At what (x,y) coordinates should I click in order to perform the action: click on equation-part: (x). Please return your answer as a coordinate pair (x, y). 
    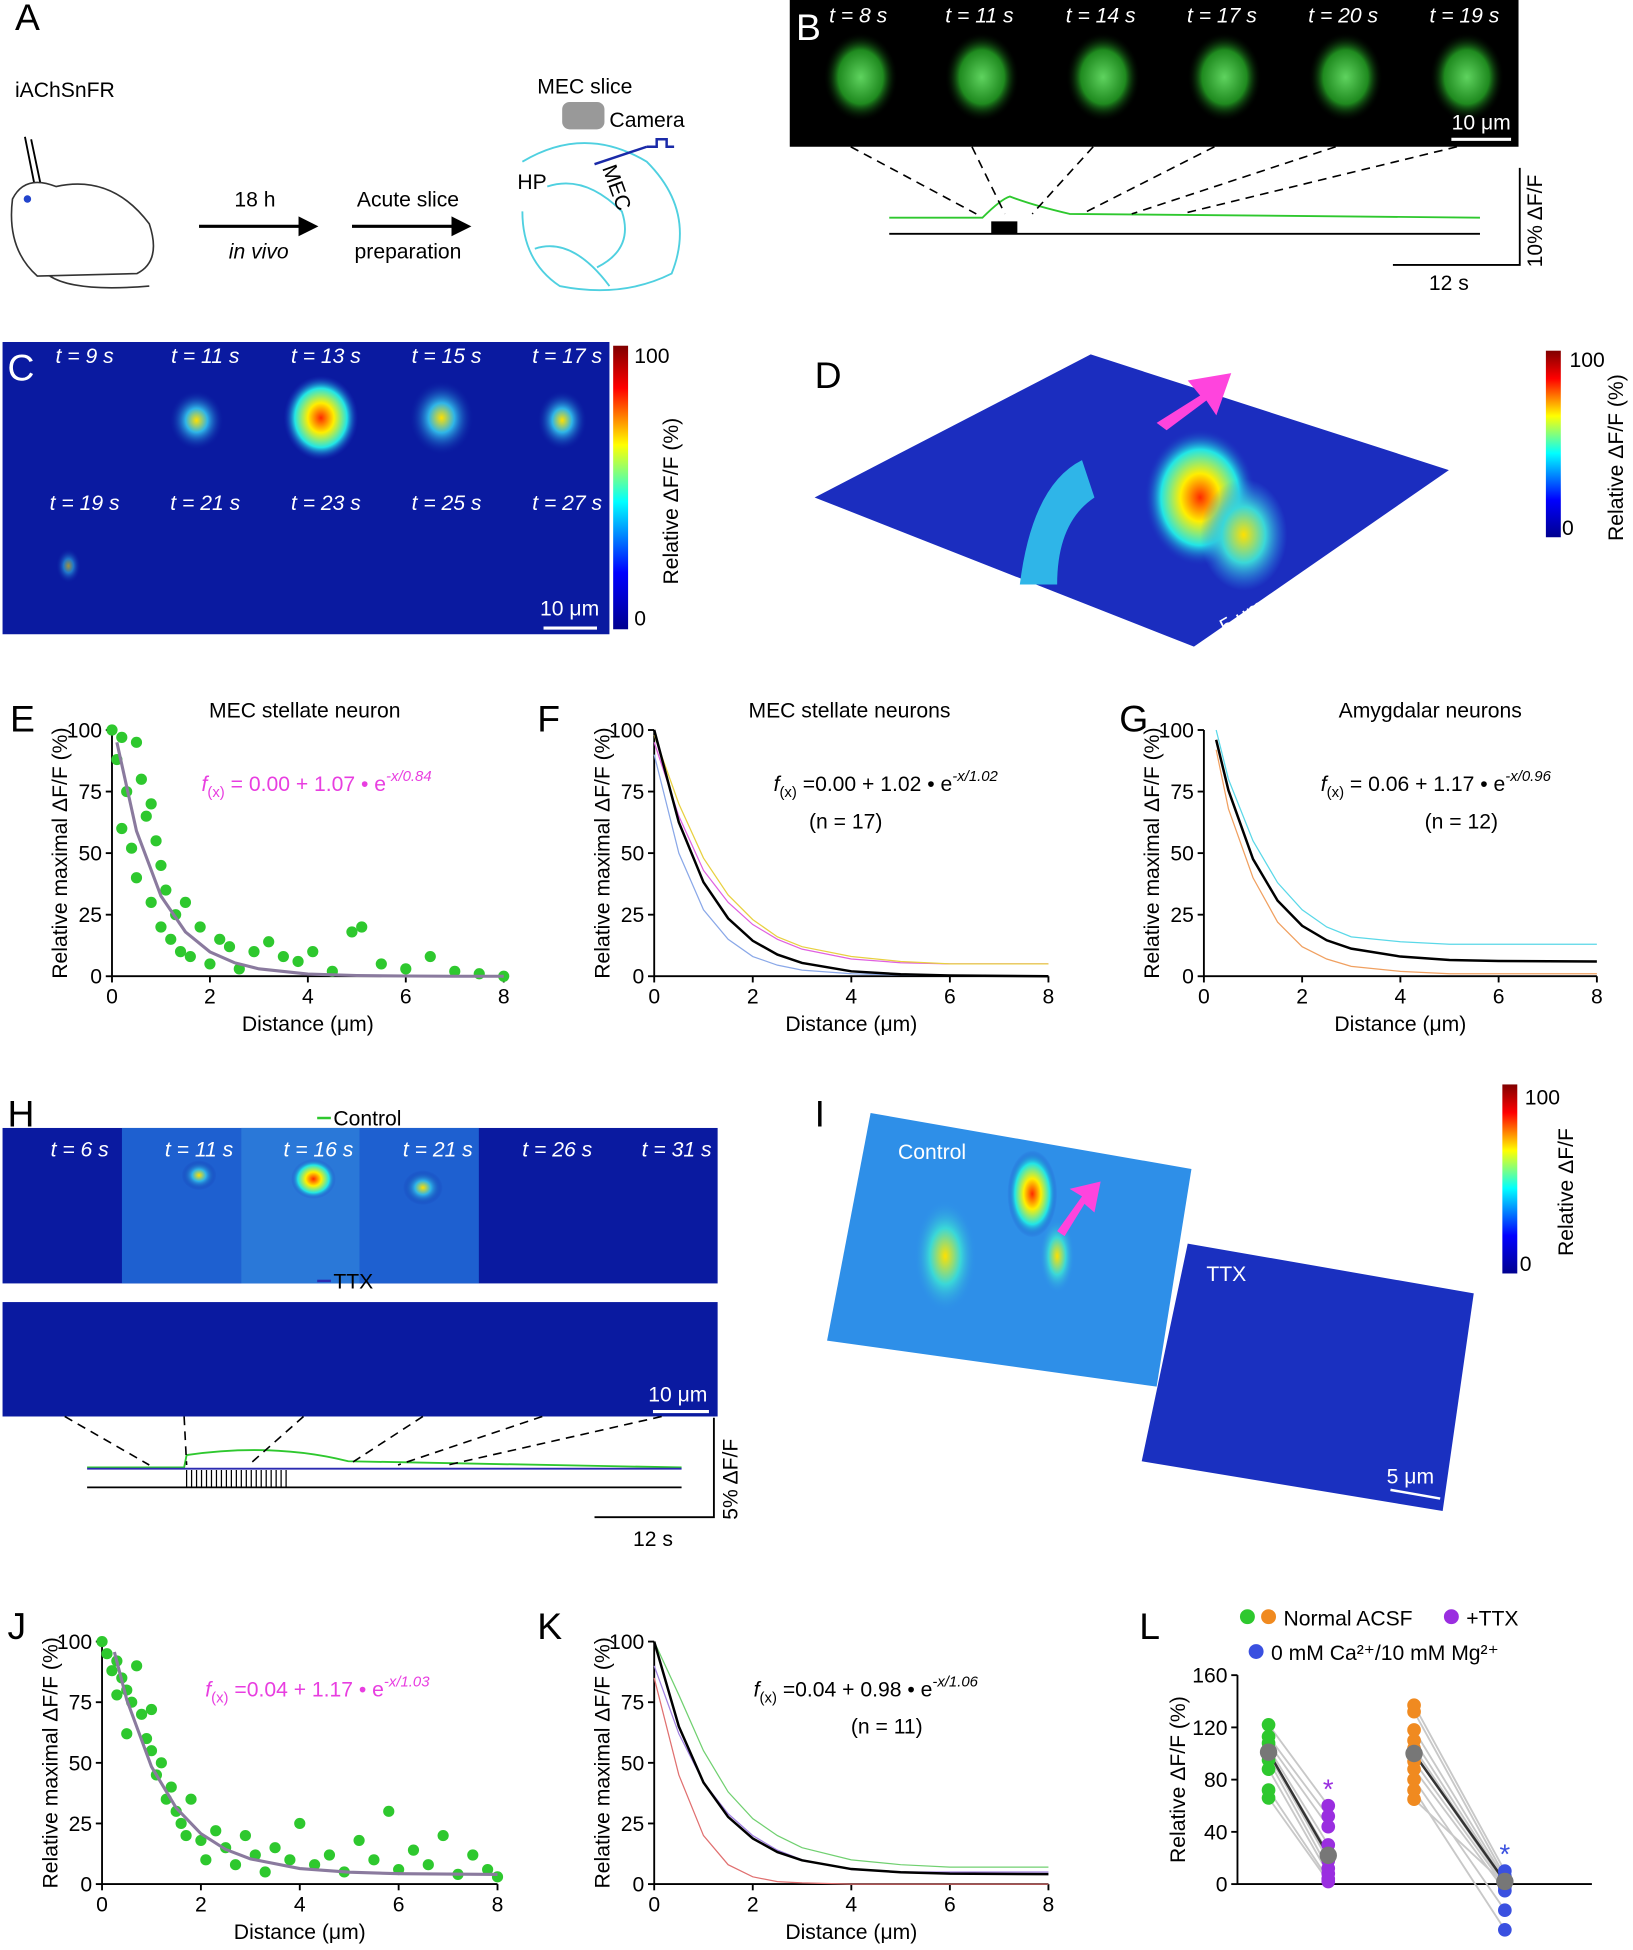
    Looking at the image, I should click on (215, 792).